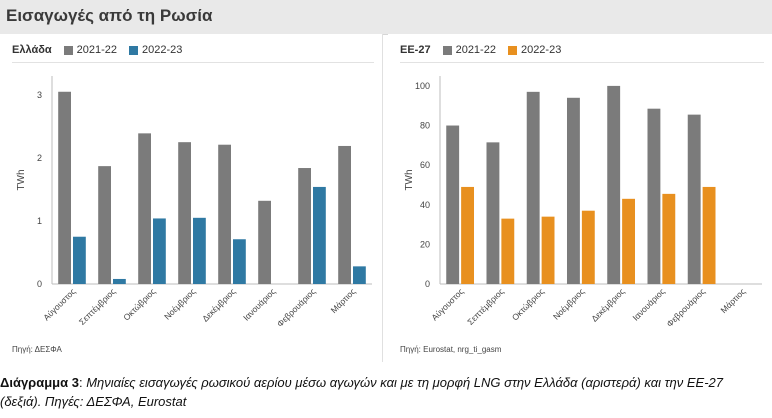 This screenshot has width=772, height=418. What do you see at coordinates (425, 205) in the screenshot?
I see `y-tick-label: 40` at bounding box center [425, 205].